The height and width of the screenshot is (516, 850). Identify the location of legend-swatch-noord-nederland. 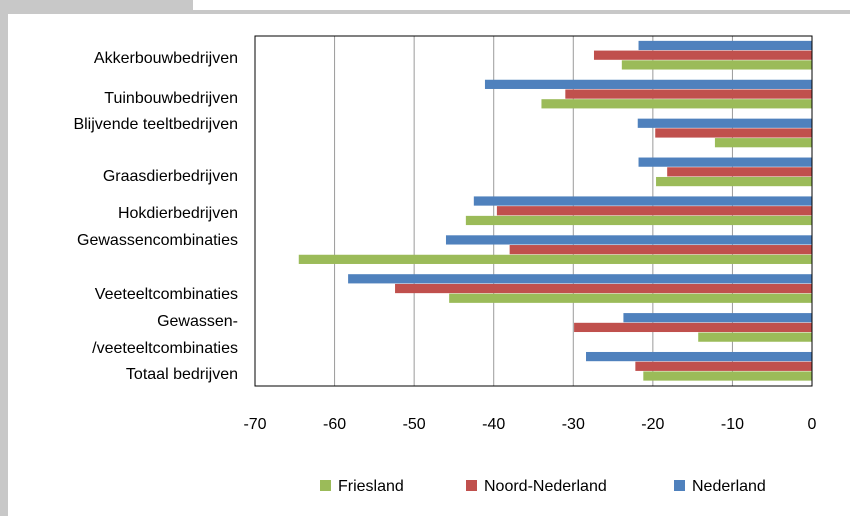
(471, 485).